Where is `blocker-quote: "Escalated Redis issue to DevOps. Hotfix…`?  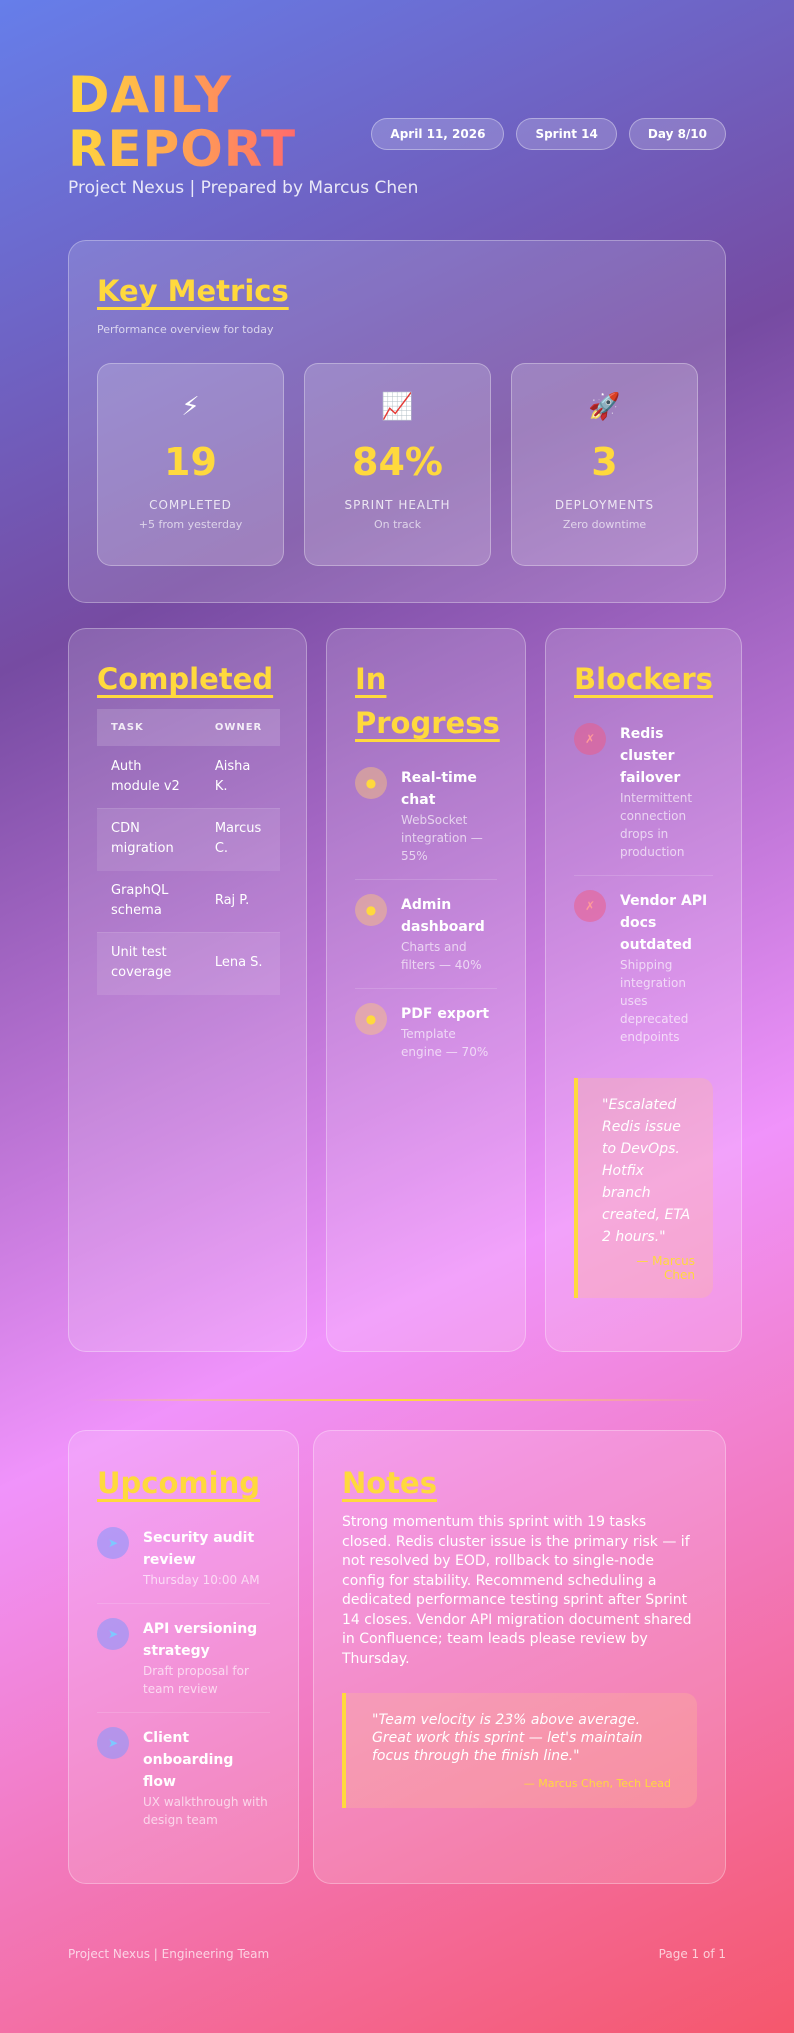
blocker-quote: "Escalated Redis issue to DevOps. Hotfix… is located at coordinates (643, 1188).